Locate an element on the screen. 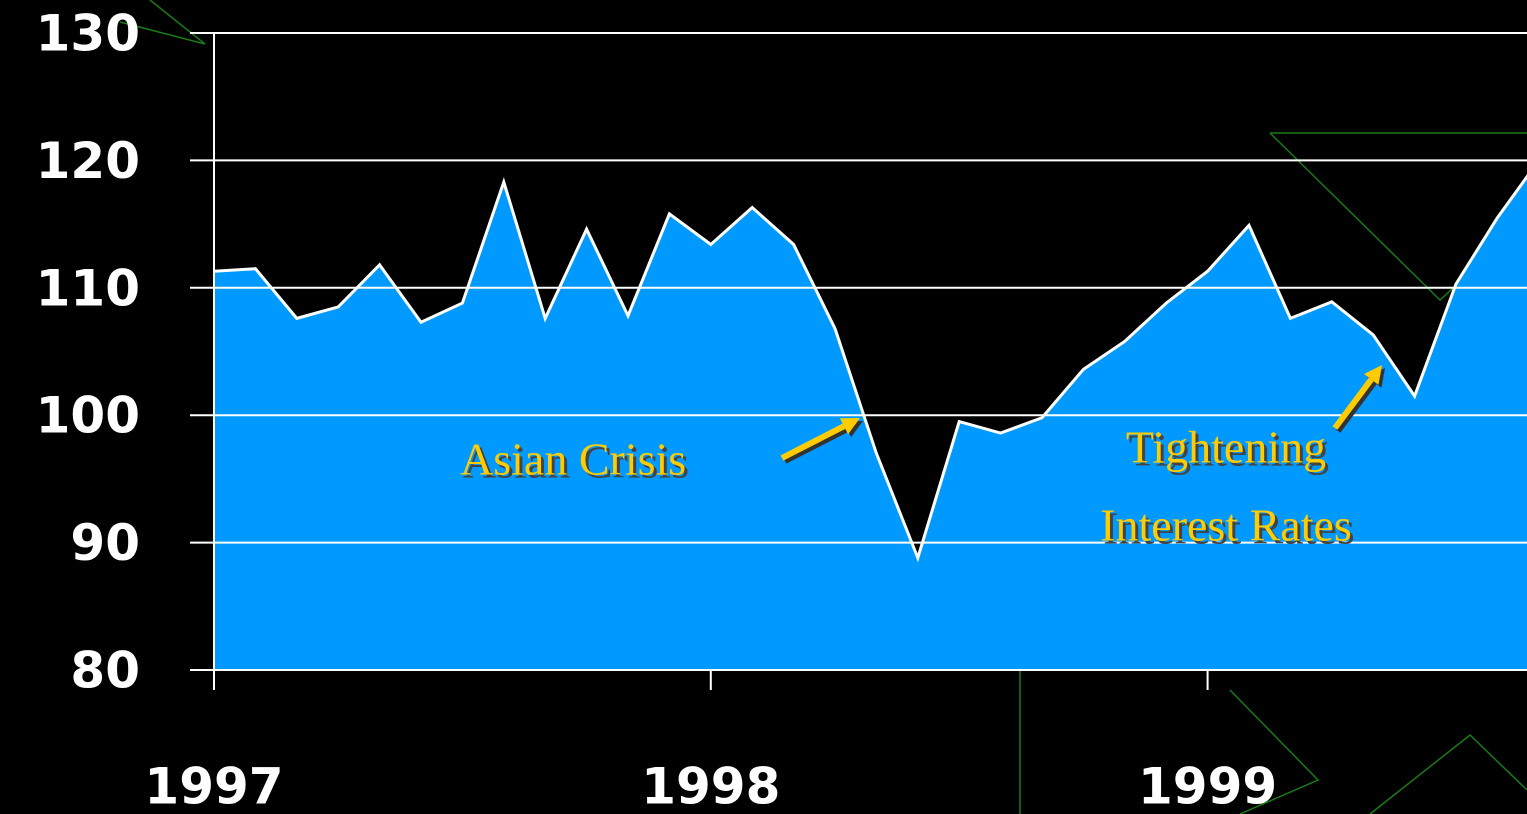  y-tick-label: 80 is located at coordinates (105, 671).